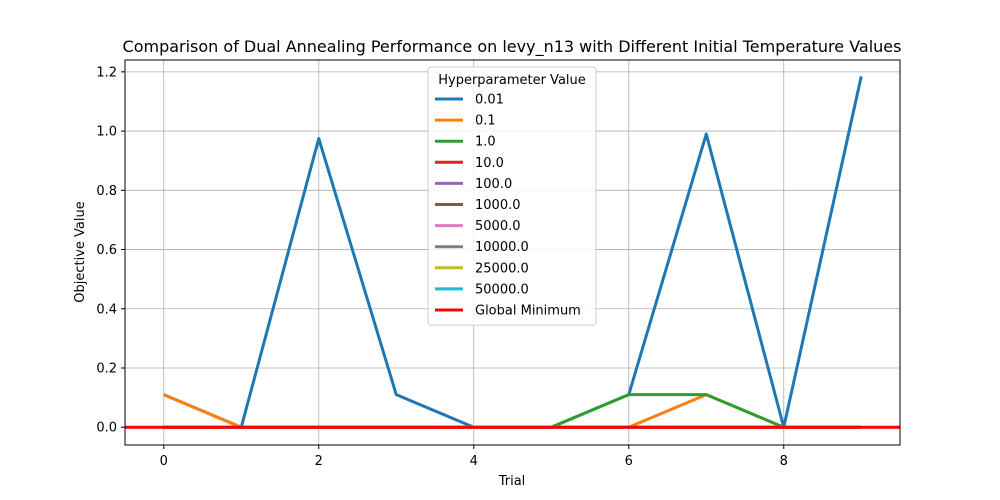 The image size is (1000, 500). What do you see at coordinates (106, 250) in the screenshot?
I see `y-tick-label: 0.6` at bounding box center [106, 250].